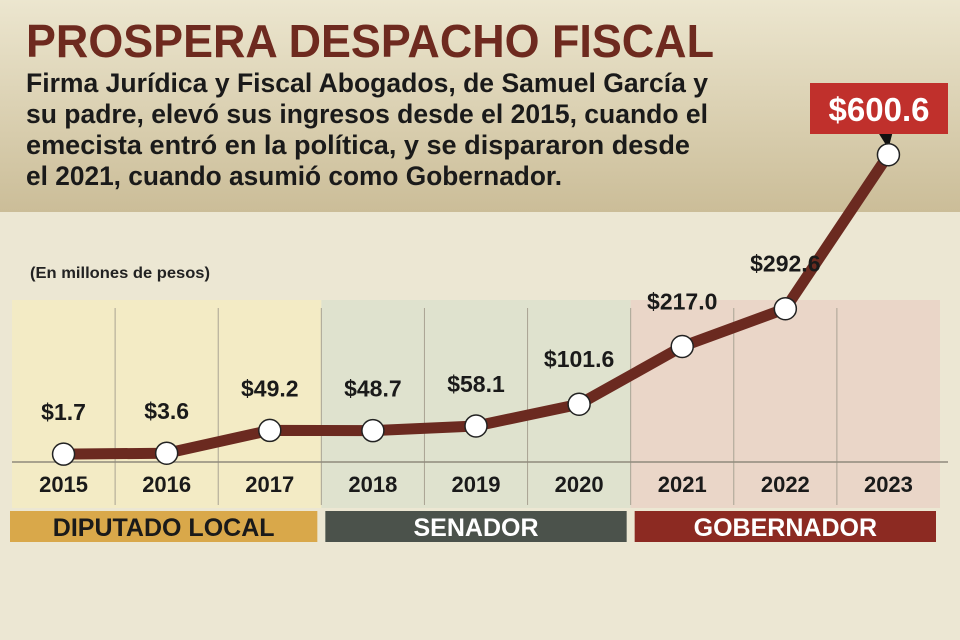 This screenshot has height=640, width=960. What do you see at coordinates (370, 41) in the screenshot?
I see `page-title: PROSPERA DESPACHO FISCAL` at bounding box center [370, 41].